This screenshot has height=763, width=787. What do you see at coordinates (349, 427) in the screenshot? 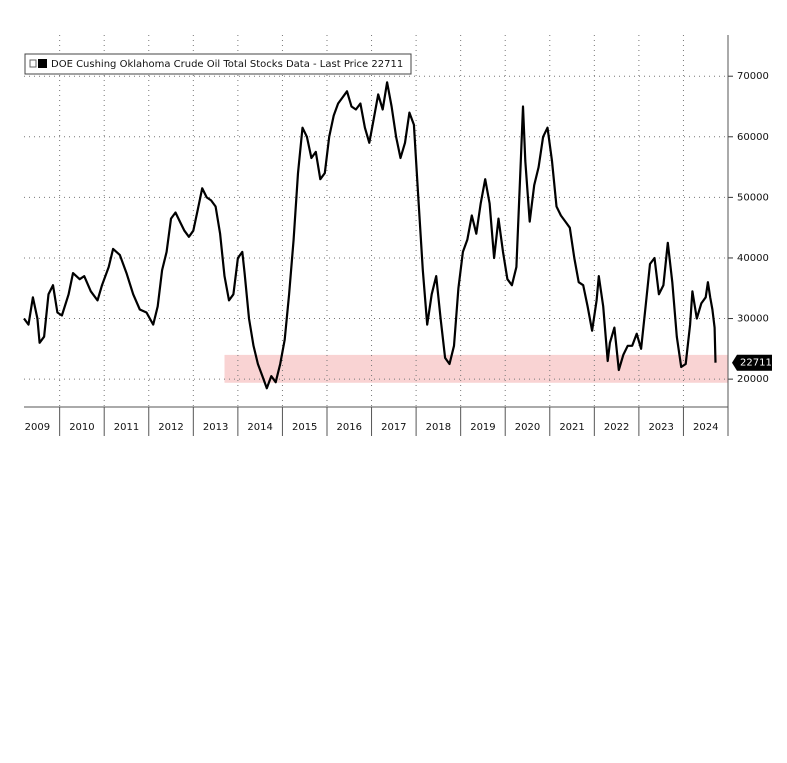
I see `x-tick-label: 2016` at bounding box center [349, 427].